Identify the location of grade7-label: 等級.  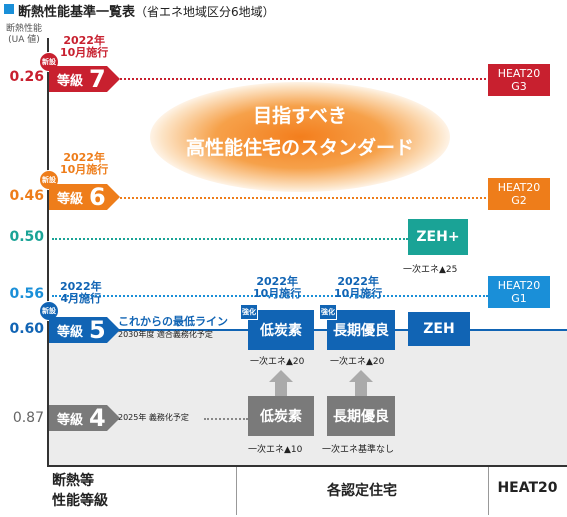
(70, 81).